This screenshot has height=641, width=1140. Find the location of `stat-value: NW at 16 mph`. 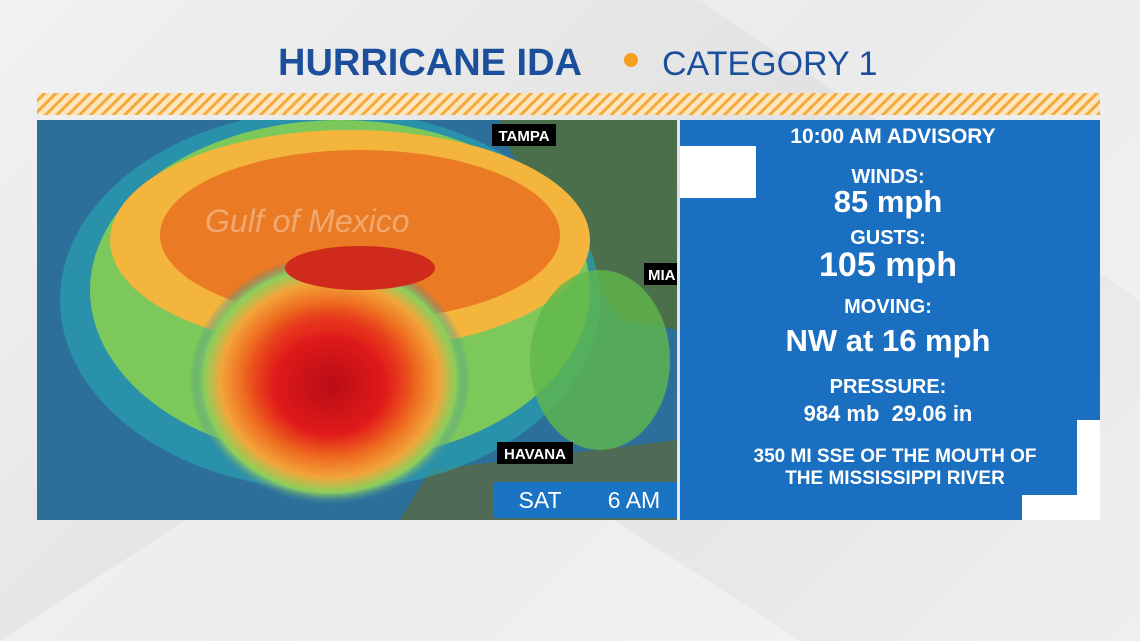

stat-value: NW at 16 mph is located at coordinates (888, 340).